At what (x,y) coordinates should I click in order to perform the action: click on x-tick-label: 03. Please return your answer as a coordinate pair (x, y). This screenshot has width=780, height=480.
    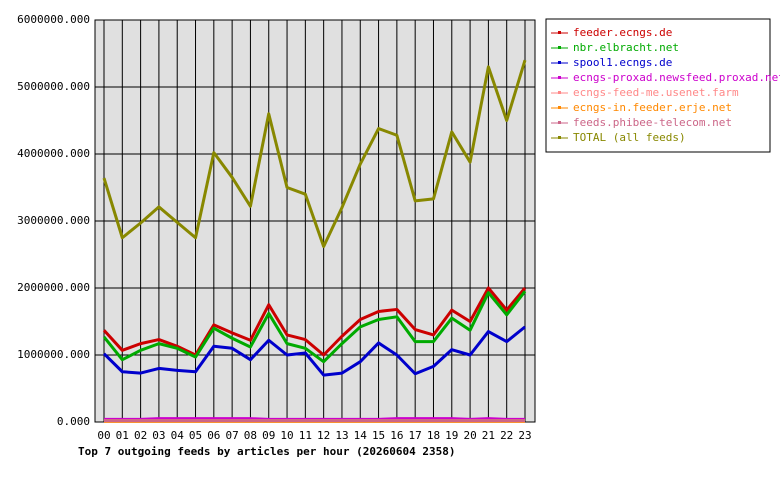
    Looking at the image, I should click on (158, 435).